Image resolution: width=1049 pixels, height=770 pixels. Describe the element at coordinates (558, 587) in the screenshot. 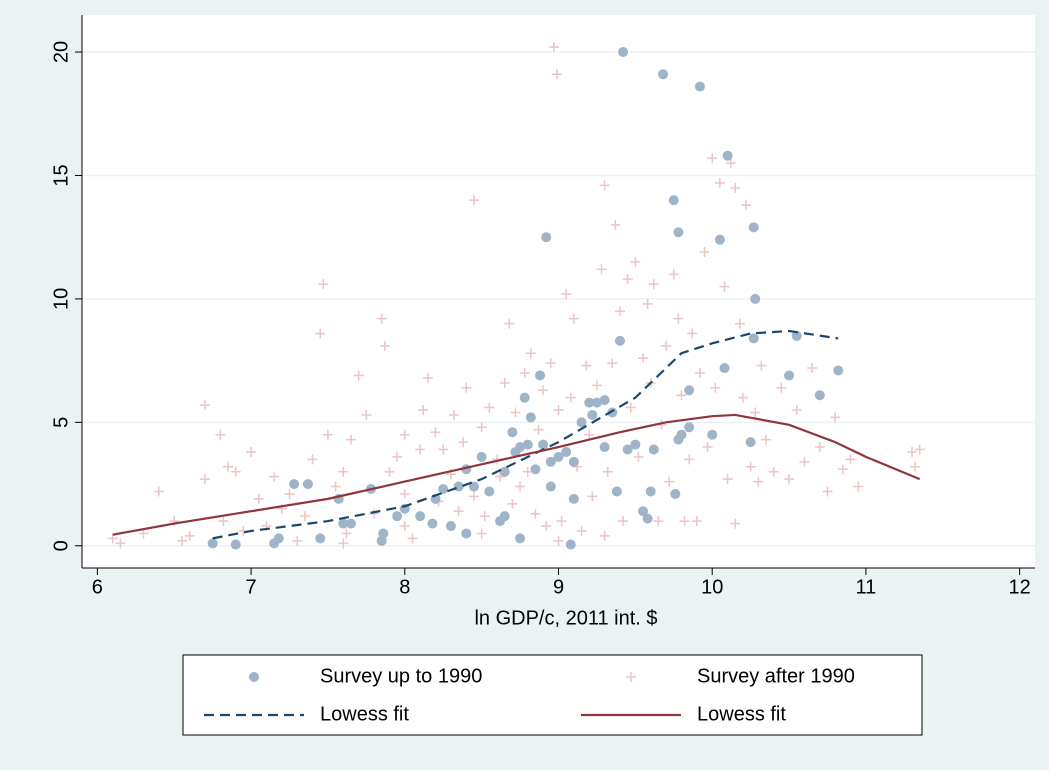

I see `x-tick-label: 9` at that location.